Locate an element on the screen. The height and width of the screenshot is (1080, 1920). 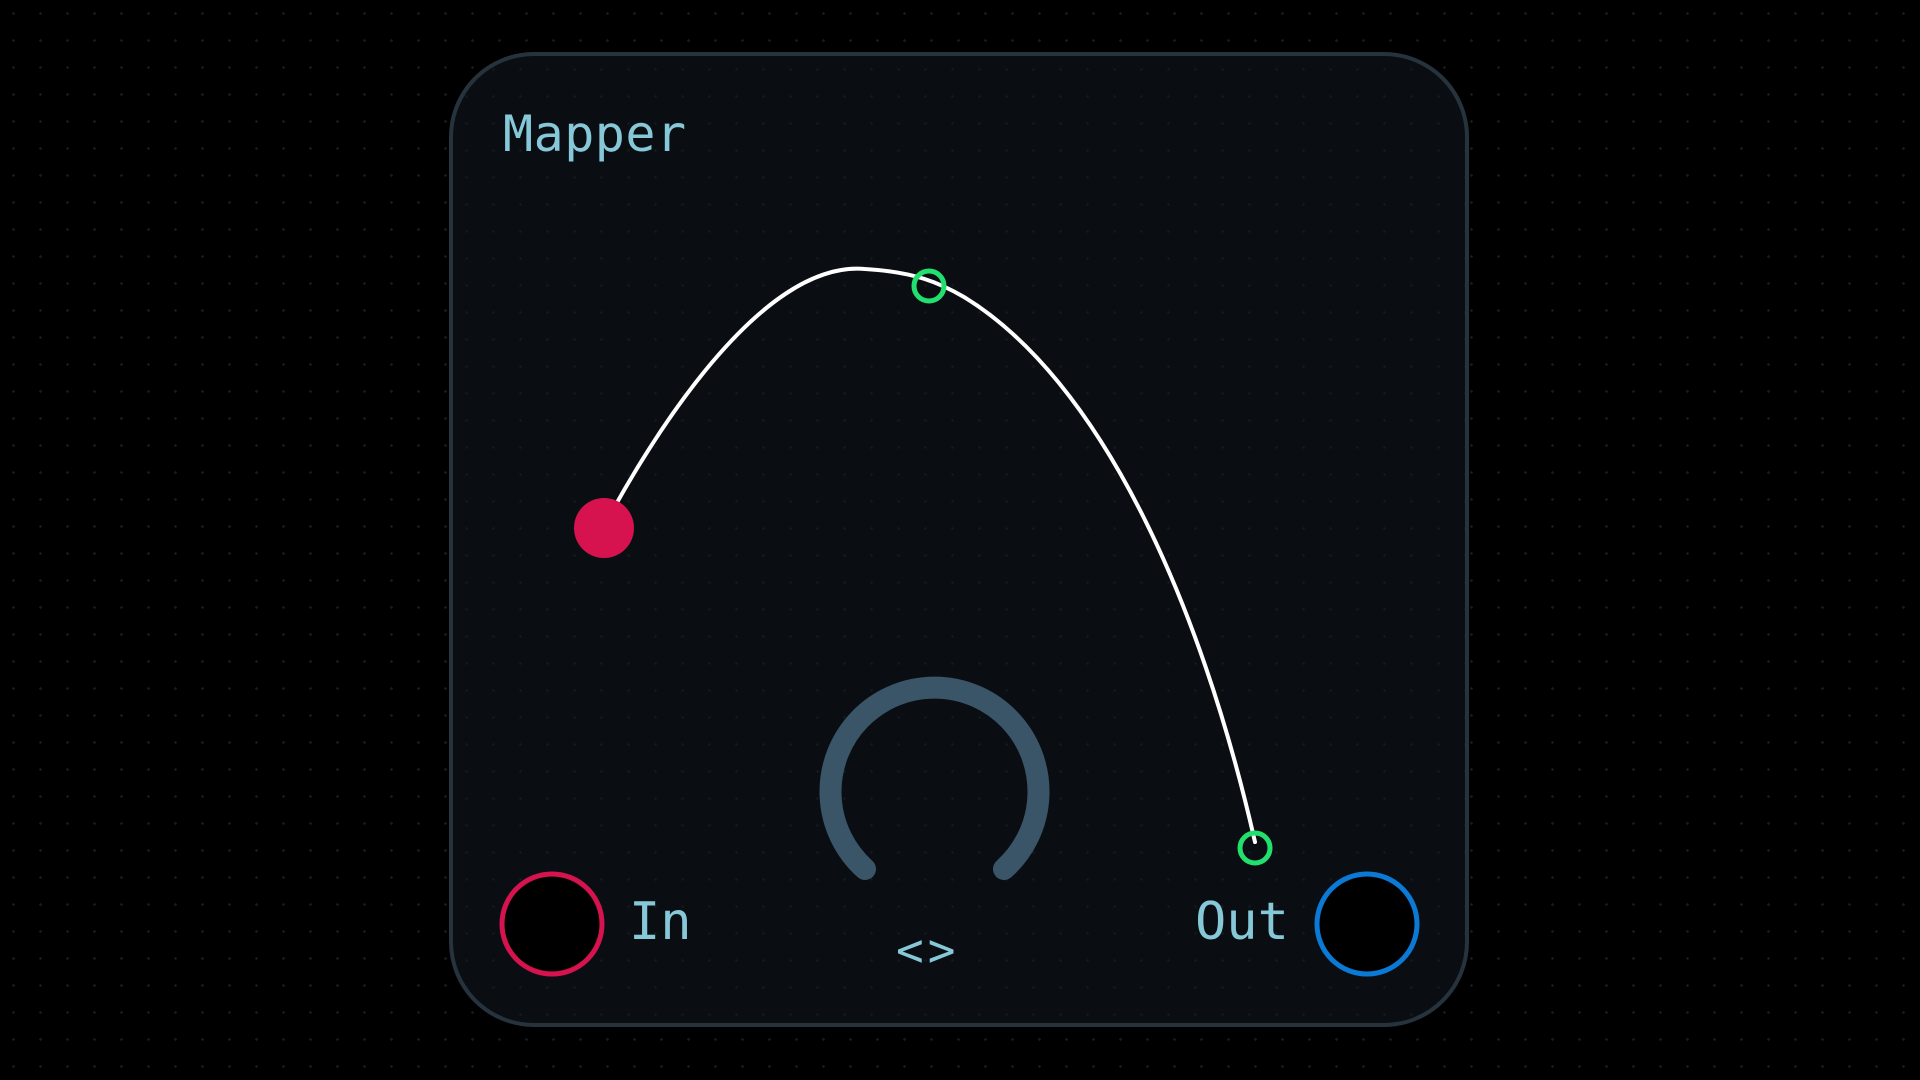
knob-arc is located at coordinates (934, 778).